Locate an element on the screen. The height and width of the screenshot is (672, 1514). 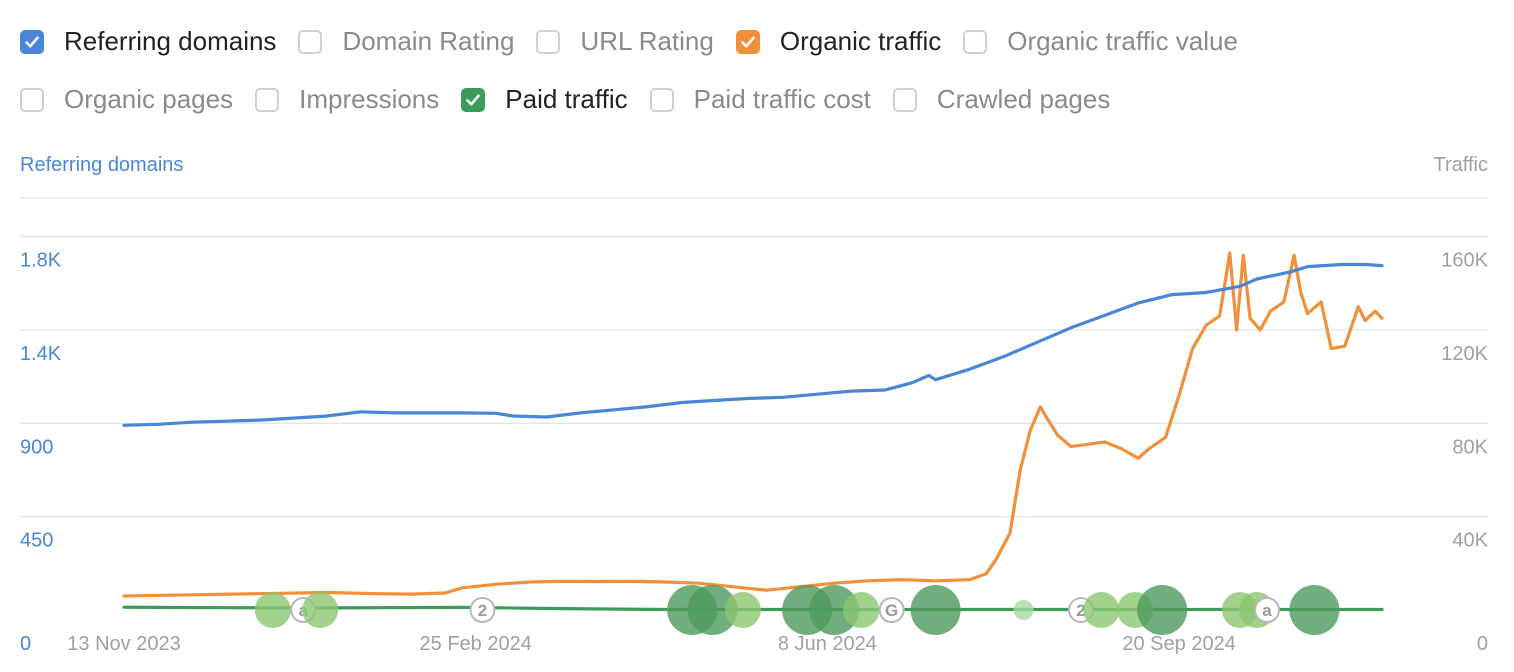
checkbox-organic-traffic: Organic traffic is located at coordinates (838, 41).